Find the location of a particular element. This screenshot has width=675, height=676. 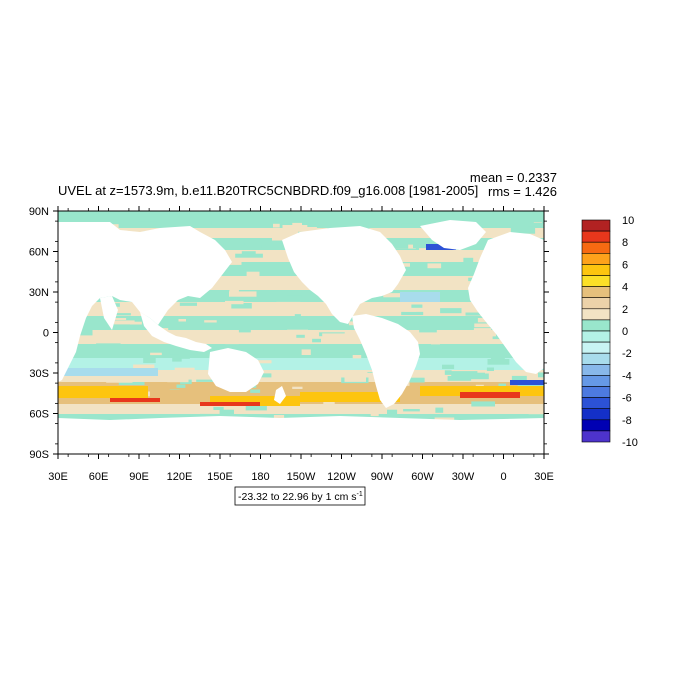

lon-tick-label: 30W is located at coordinates (463, 477).